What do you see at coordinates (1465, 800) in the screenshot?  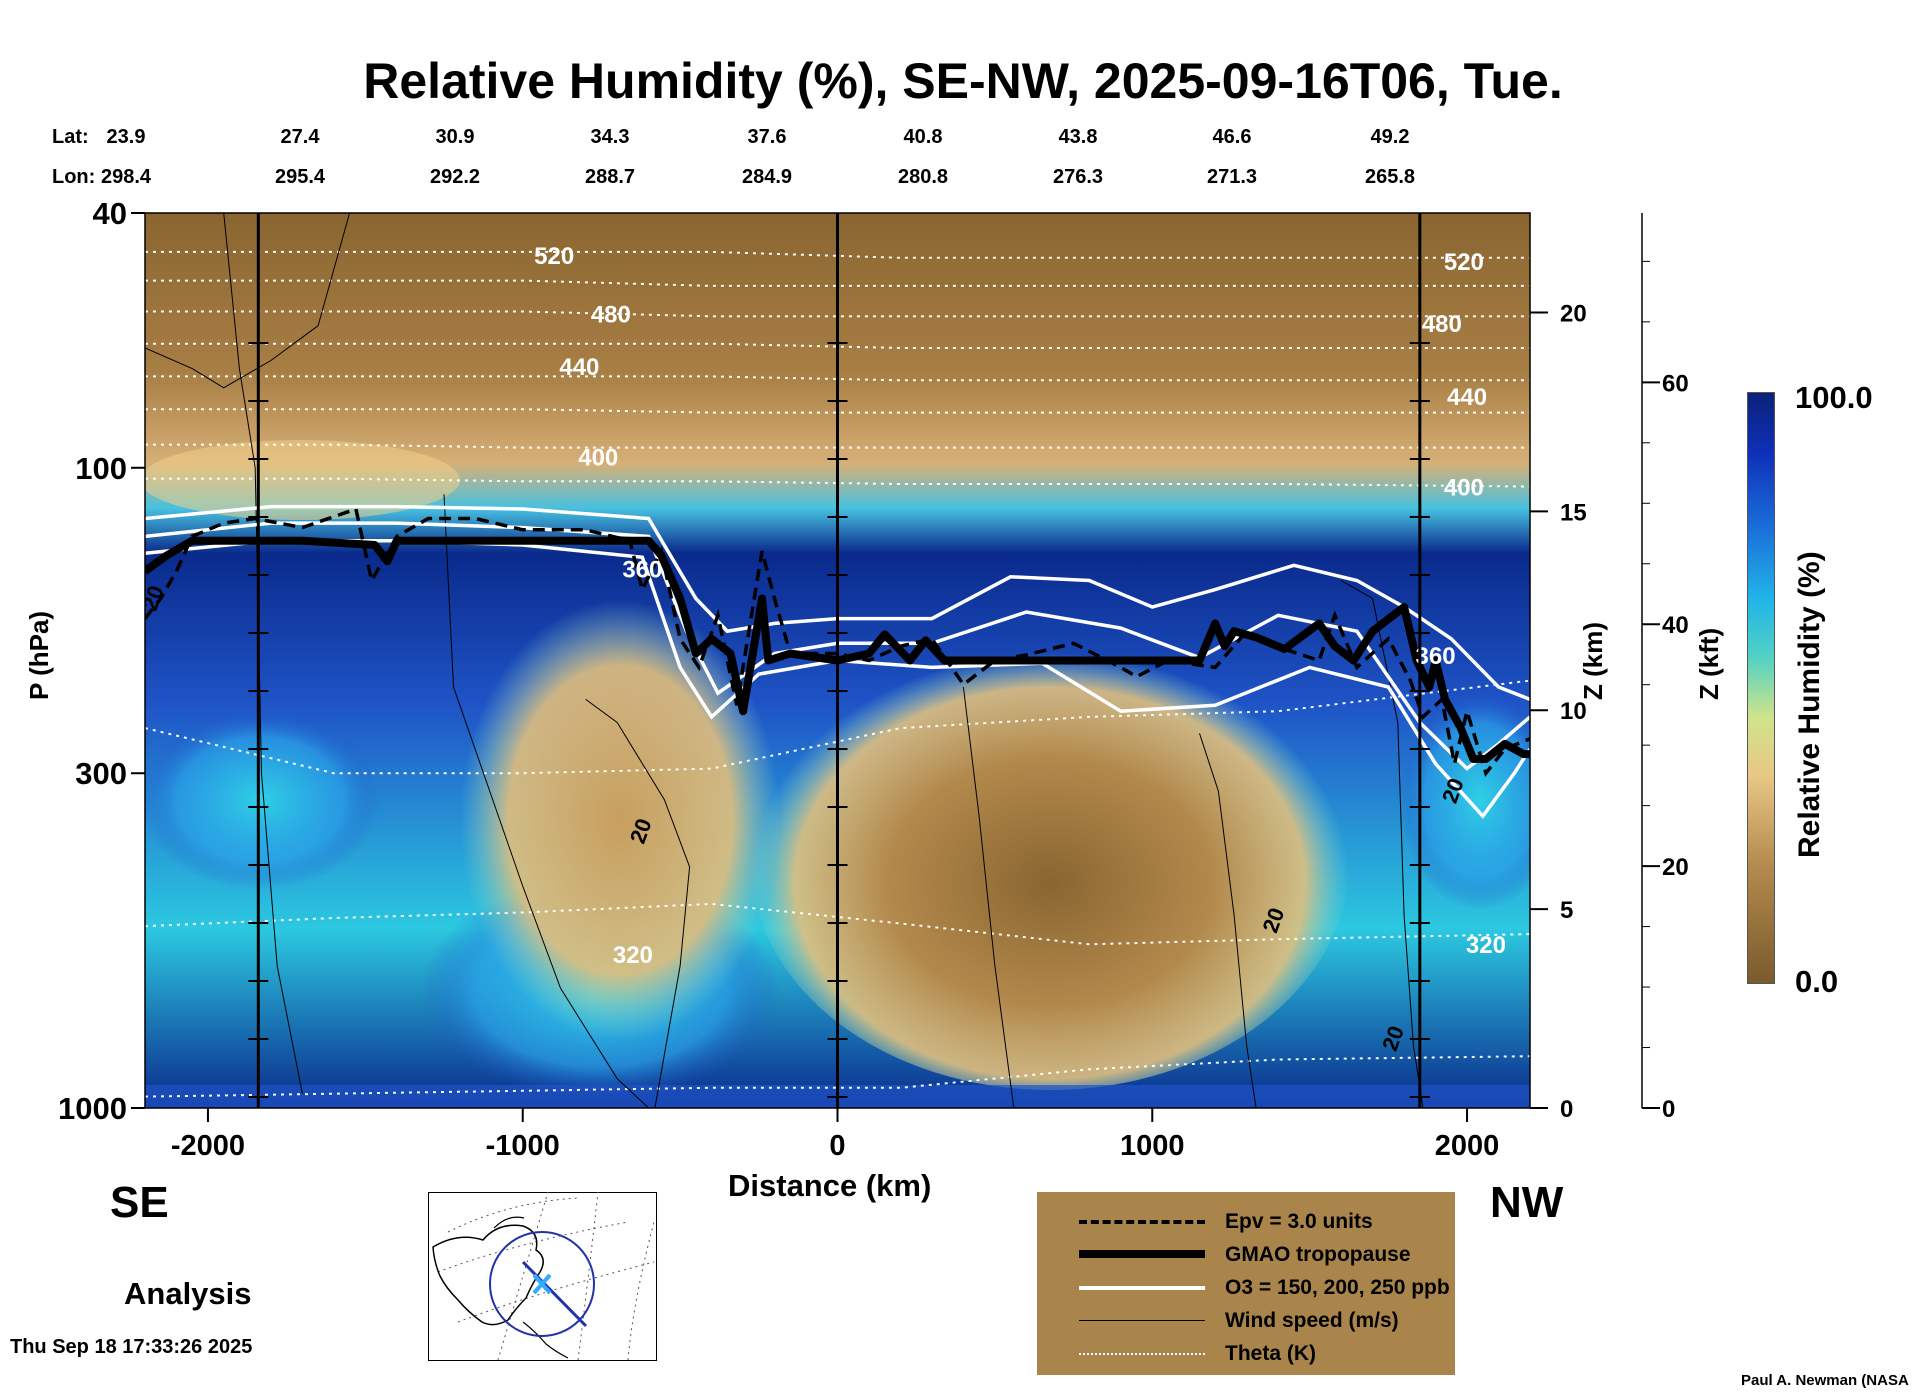 I see `cyan-region-ne` at bounding box center [1465, 800].